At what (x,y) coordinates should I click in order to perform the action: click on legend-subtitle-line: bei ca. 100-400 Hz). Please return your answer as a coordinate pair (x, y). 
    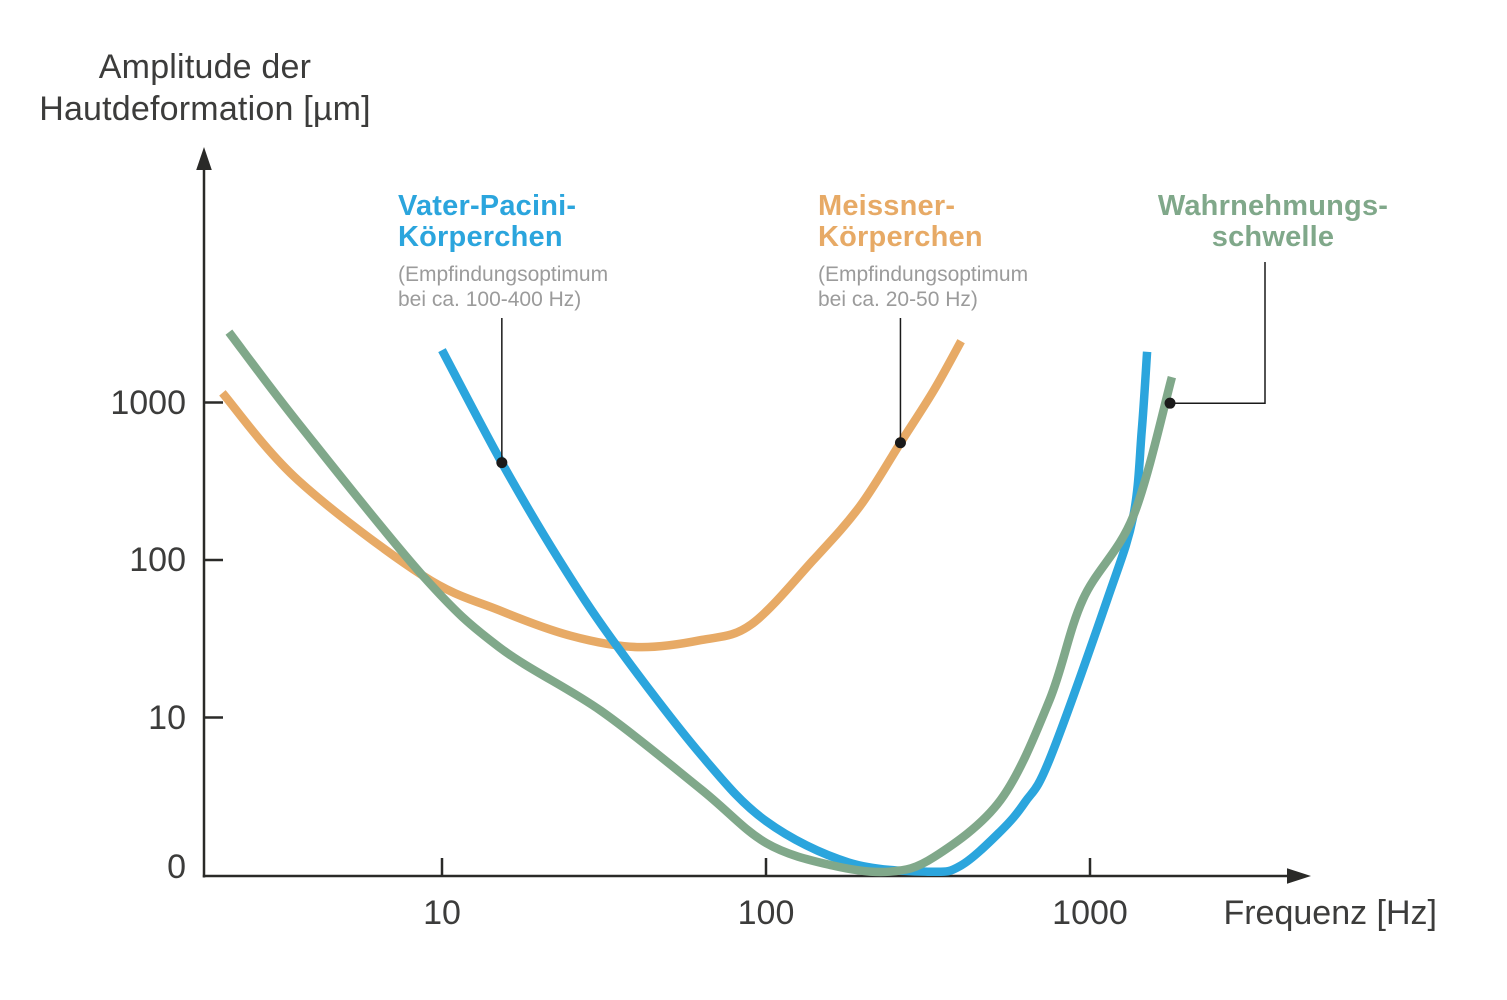
    Looking at the image, I should click on (490, 299).